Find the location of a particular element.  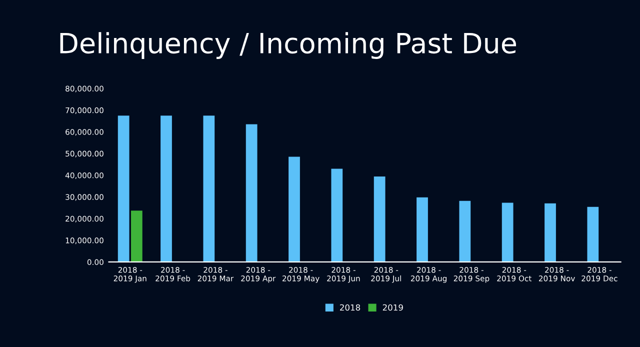

legend-label: 2019 is located at coordinates (392, 307).